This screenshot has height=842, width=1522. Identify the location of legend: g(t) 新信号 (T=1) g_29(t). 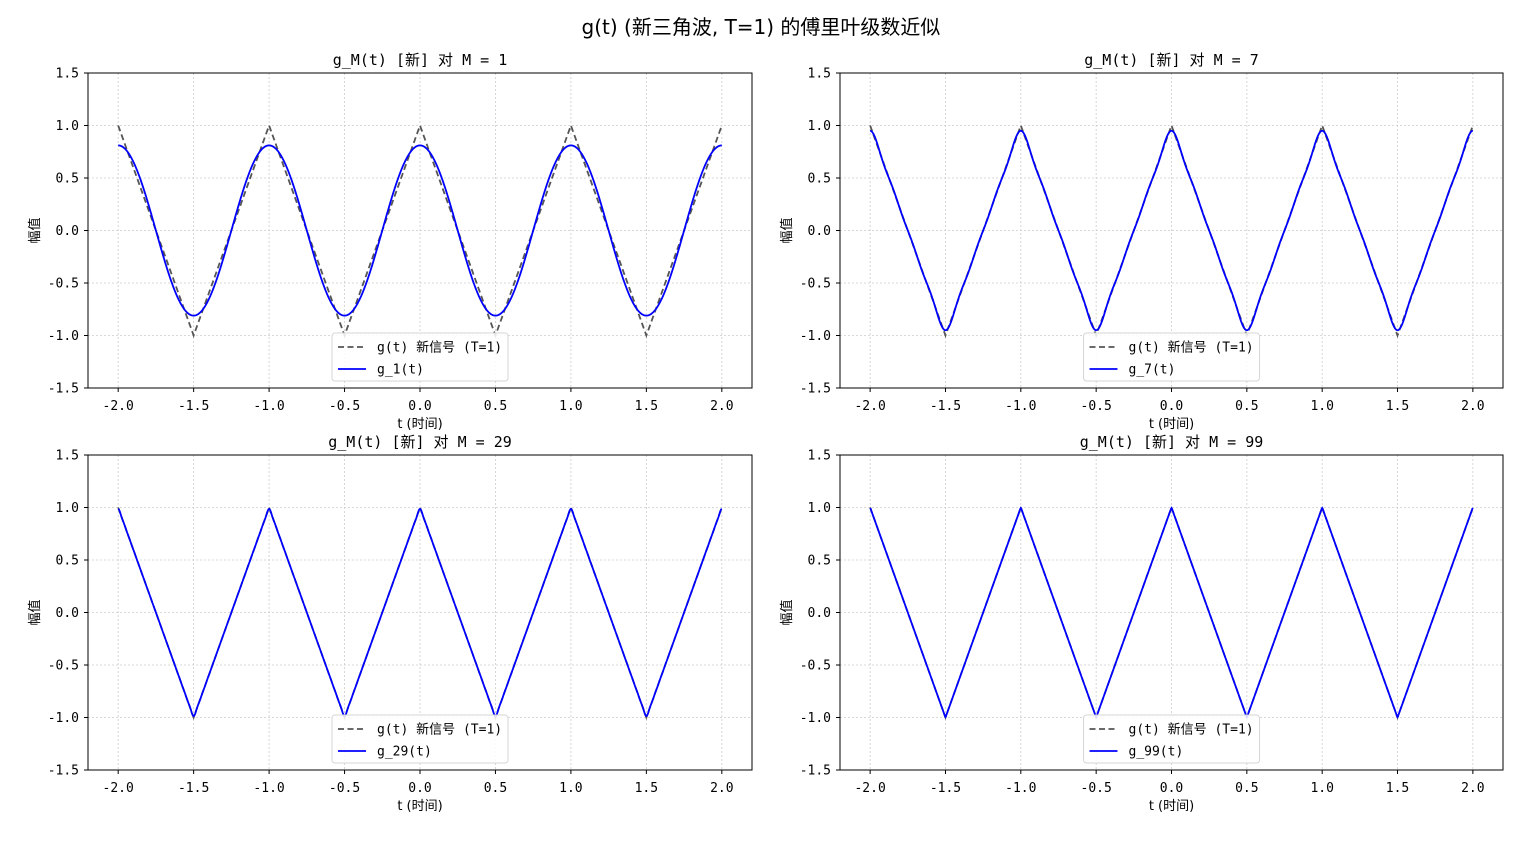
(420, 739).